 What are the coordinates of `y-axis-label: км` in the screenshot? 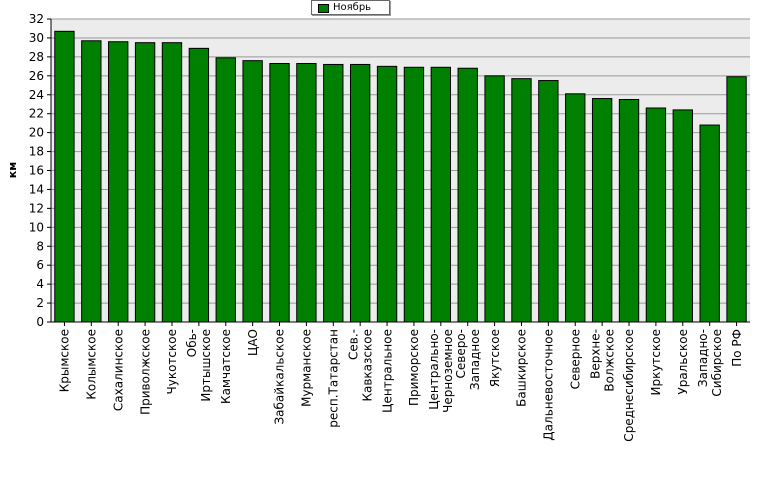 It's located at (12, 170).